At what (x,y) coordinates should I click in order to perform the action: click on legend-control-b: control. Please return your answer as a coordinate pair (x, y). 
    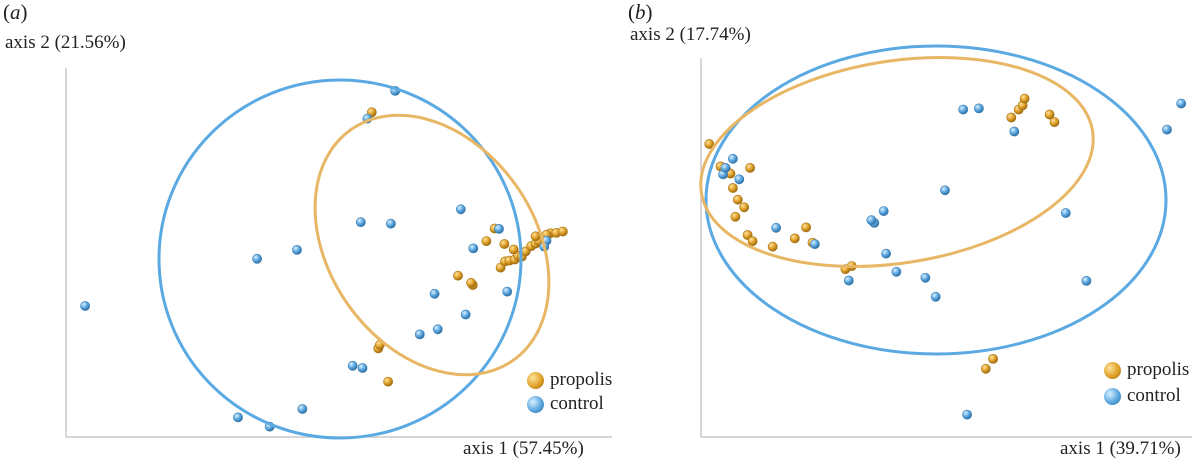
    Looking at the image, I should click on (1142, 396).